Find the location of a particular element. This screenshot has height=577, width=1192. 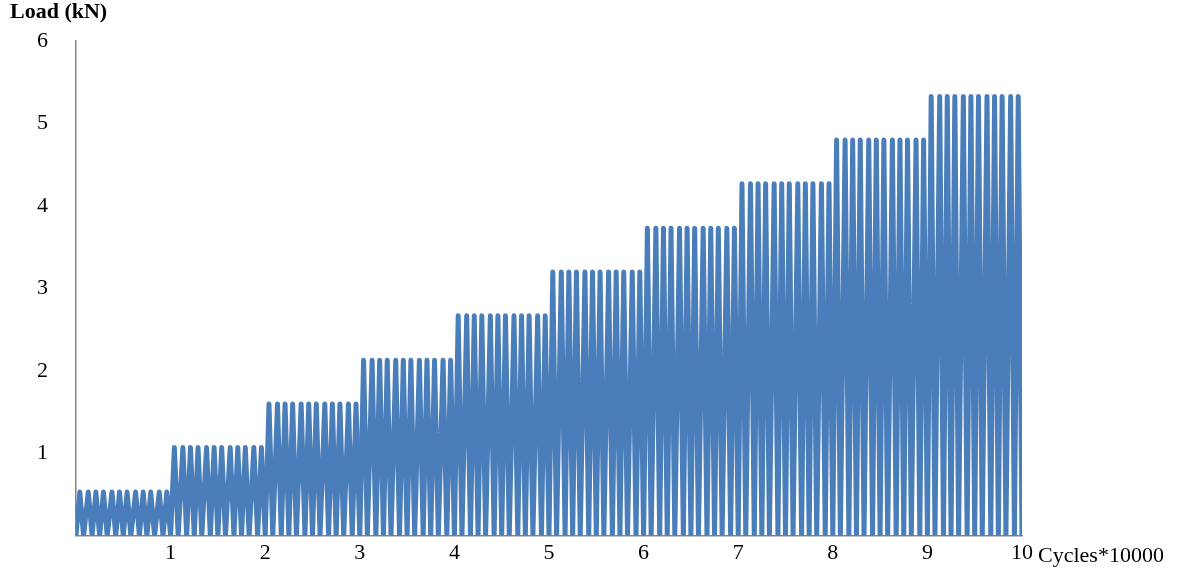

x-tick-label: 1 is located at coordinates (171, 551).